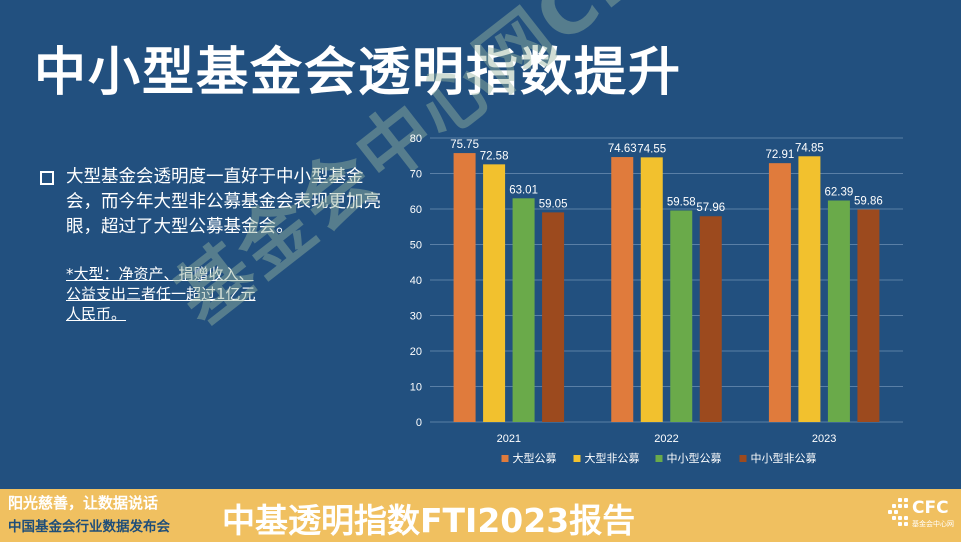 The image size is (961, 542). I want to click on logo-dots-icon, so click(899, 513).